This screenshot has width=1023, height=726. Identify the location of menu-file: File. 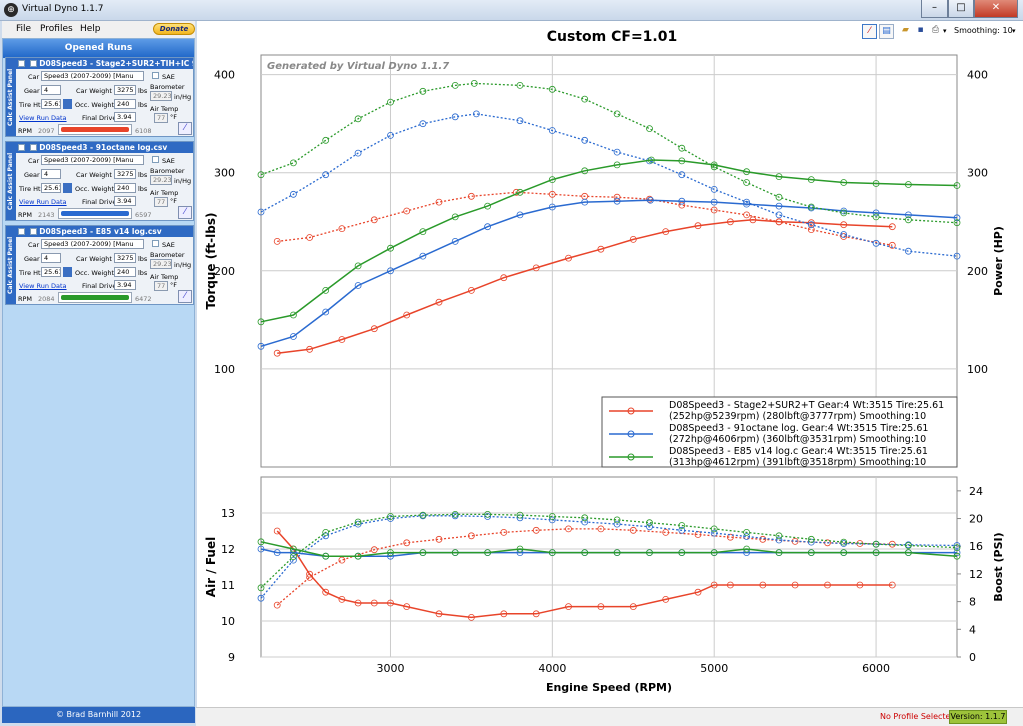
(24, 29).